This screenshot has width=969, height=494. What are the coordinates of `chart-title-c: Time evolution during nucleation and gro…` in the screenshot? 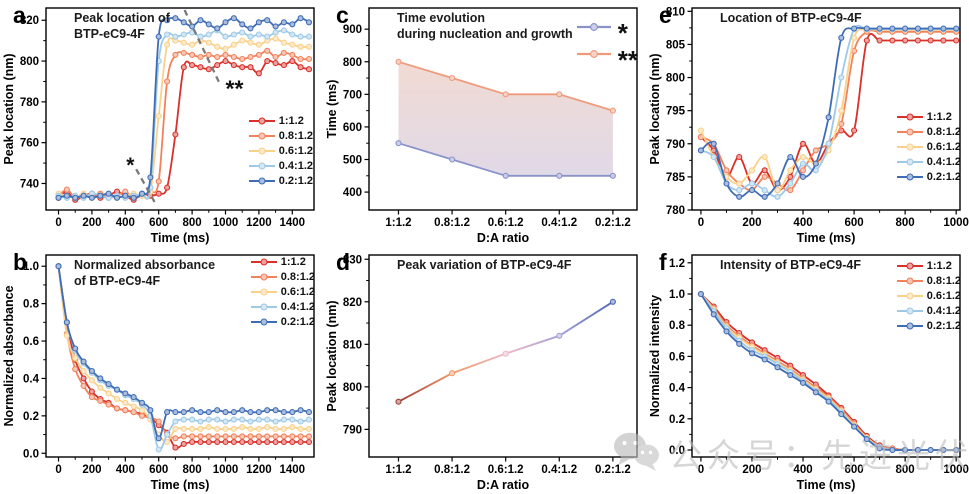 It's located at (485, 26).